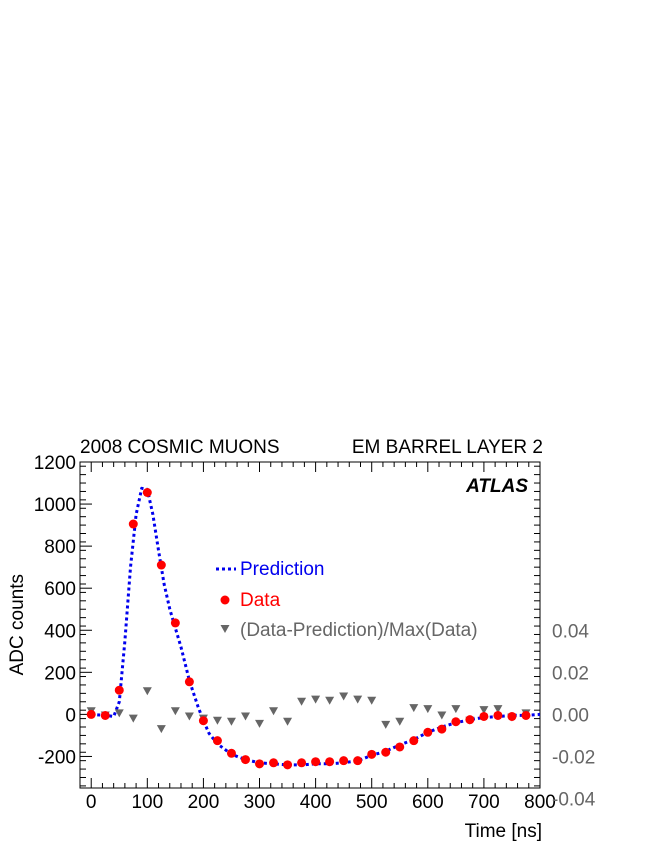 The height and width of the screenshot is (860, 664). What do you see at coordinates (70, 715) in the screenshot?
I see `y-tick-label: 0` at bounding box center [70, 715].